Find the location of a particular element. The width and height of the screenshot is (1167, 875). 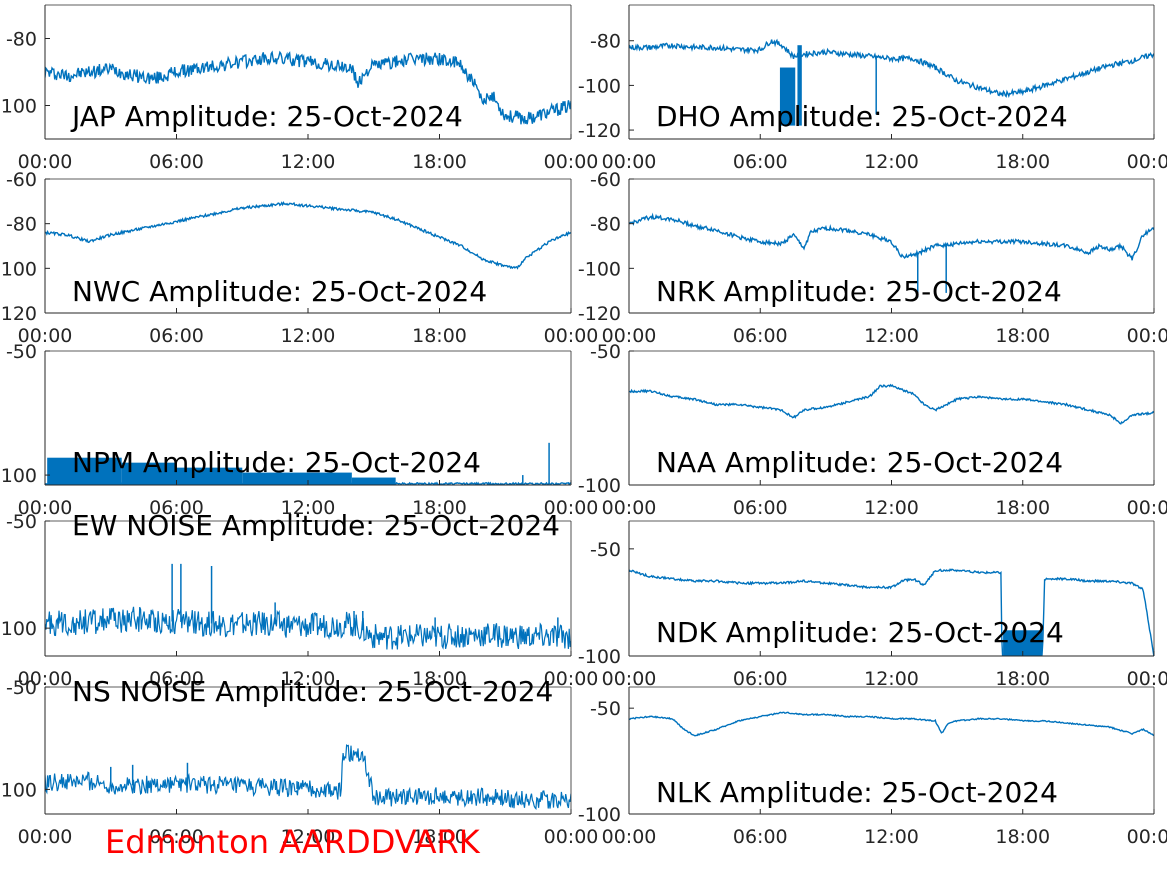

y-tick-label: -120 is located at coordinates (599, 314).